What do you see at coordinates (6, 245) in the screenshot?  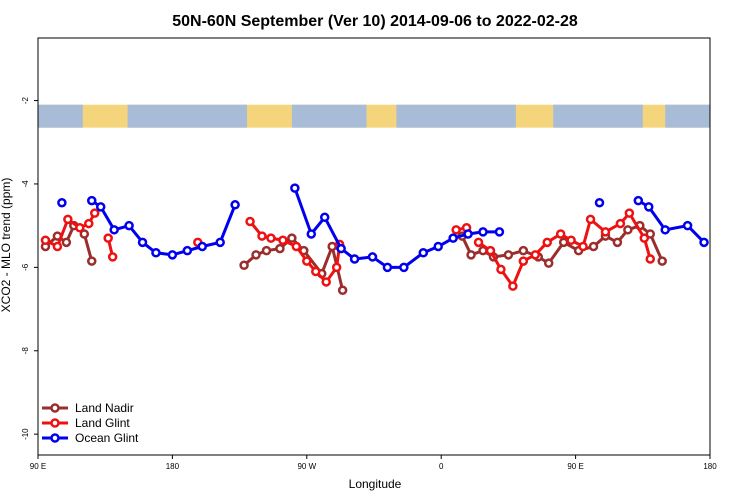 I see `y-axis-label: XCO2 - MLO trend (ppm)` at bounding box center [6, 245].